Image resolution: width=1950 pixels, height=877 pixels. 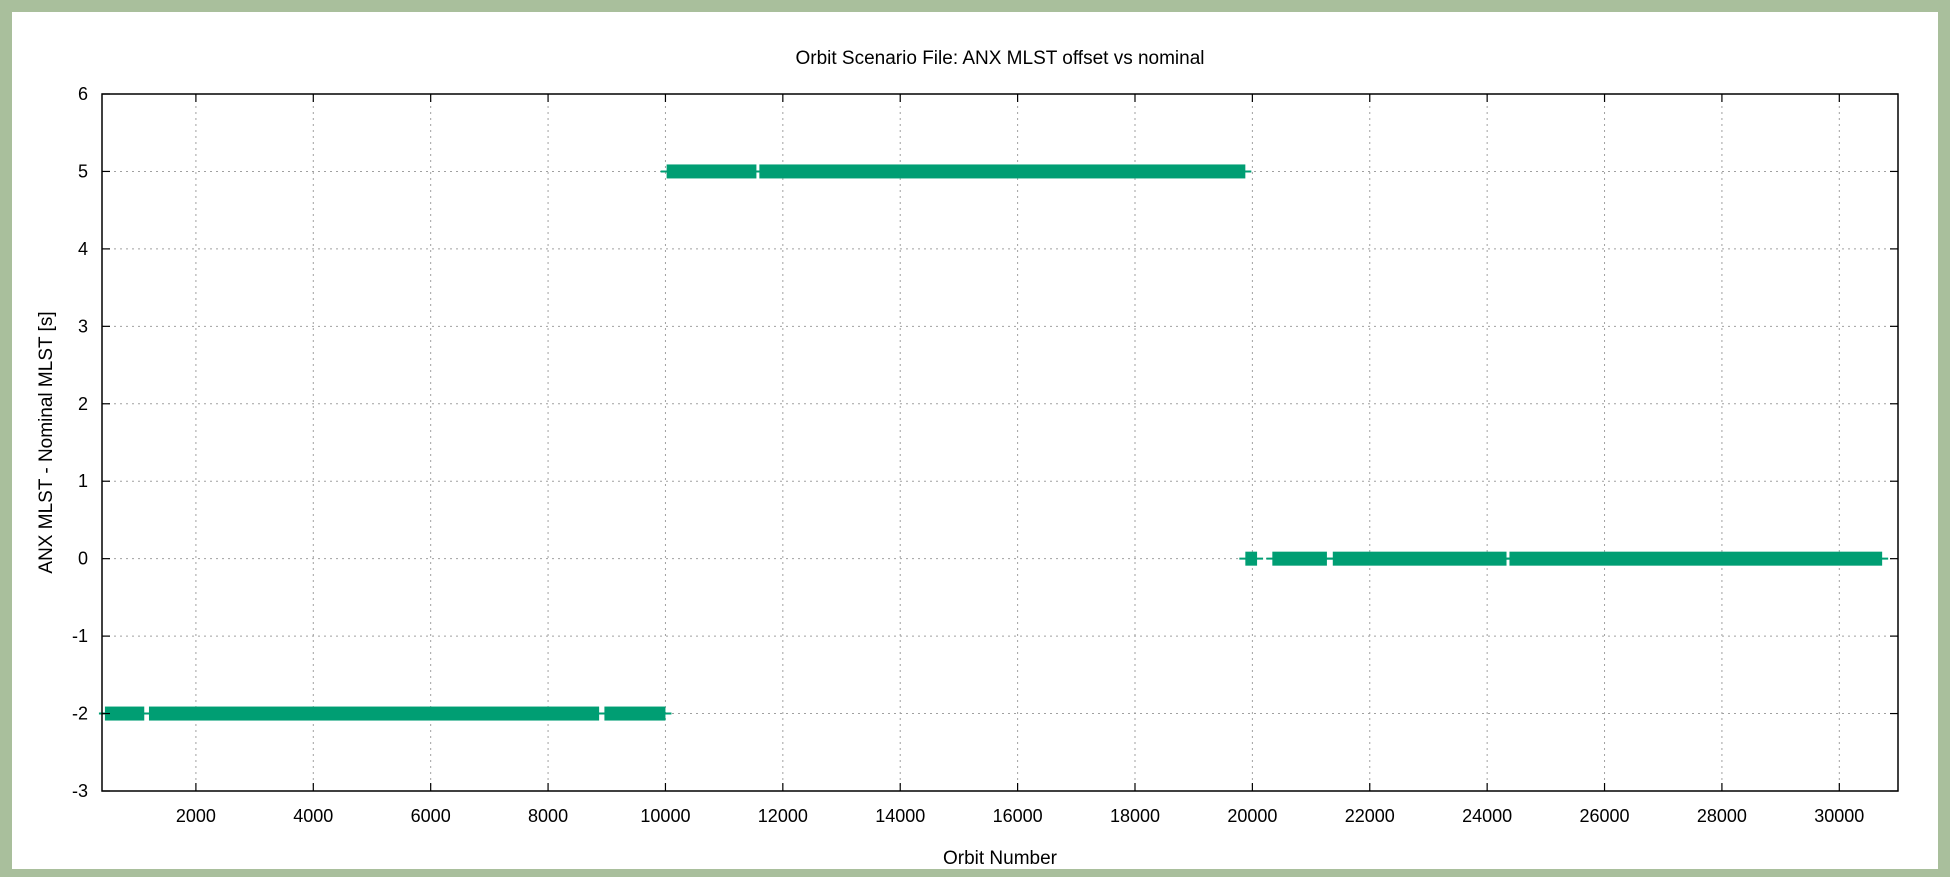 What do you see at coordinates (196, 816) in the screenshot?
I see `x-tick-label: 2000` at bounding box center [196, 816].